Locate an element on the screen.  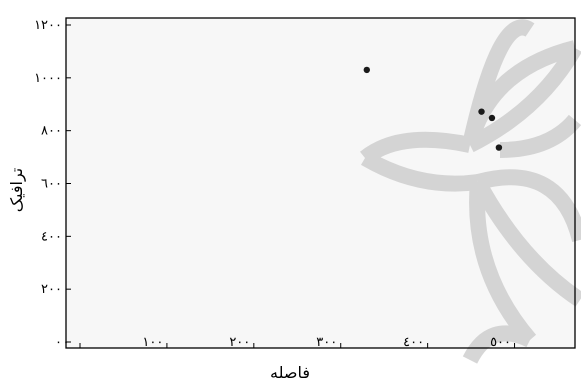
x-tick-label: ١٠٠ is located at coordinates (152, 342).